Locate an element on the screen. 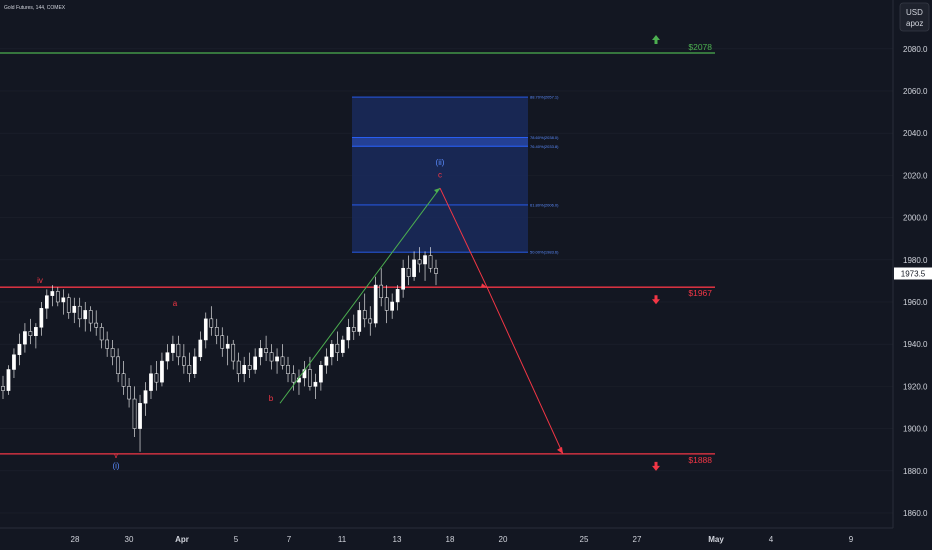 This screenshot has height=550, width=932. arrow-down-icon is located at coordinates (656, 300).